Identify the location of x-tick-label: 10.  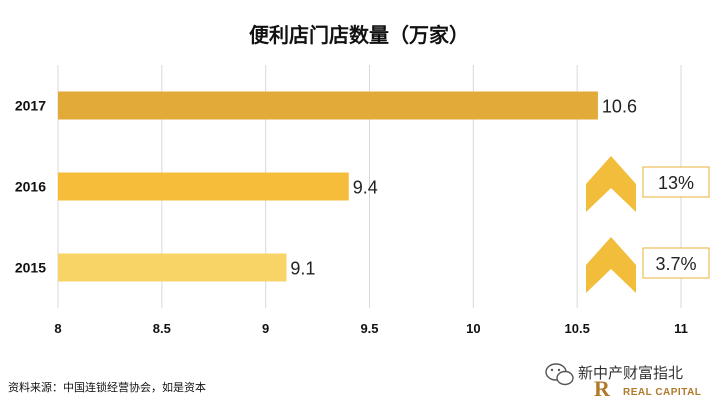
(473, 328).